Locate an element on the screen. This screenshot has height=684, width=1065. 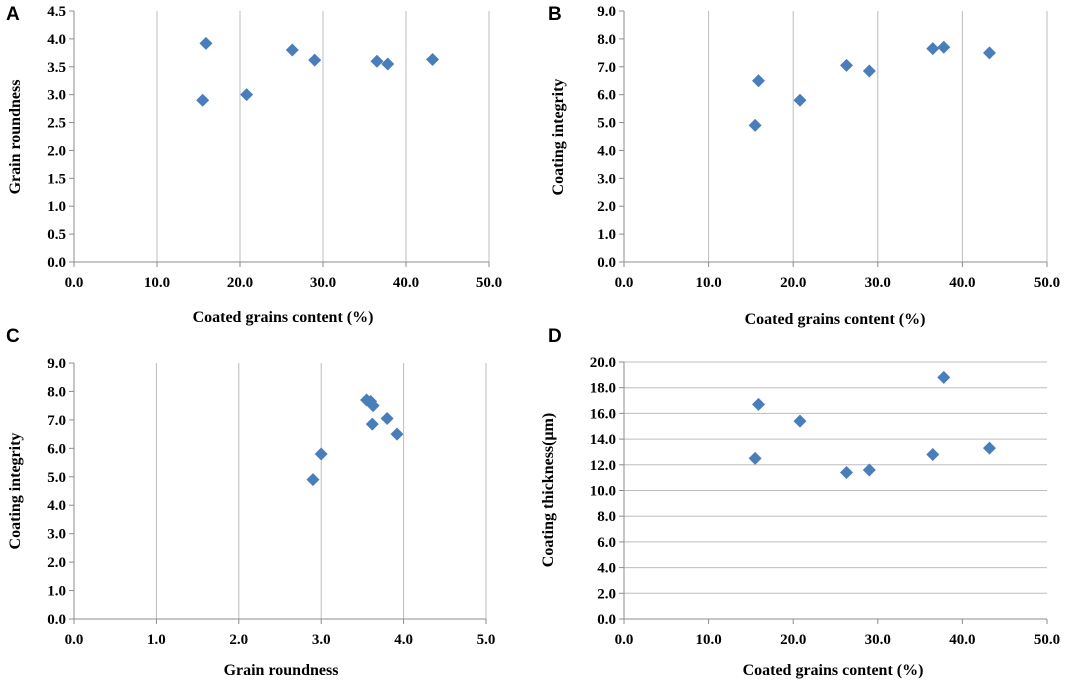
x-tick-label: 2.0 is located at coordinates (238, 640).